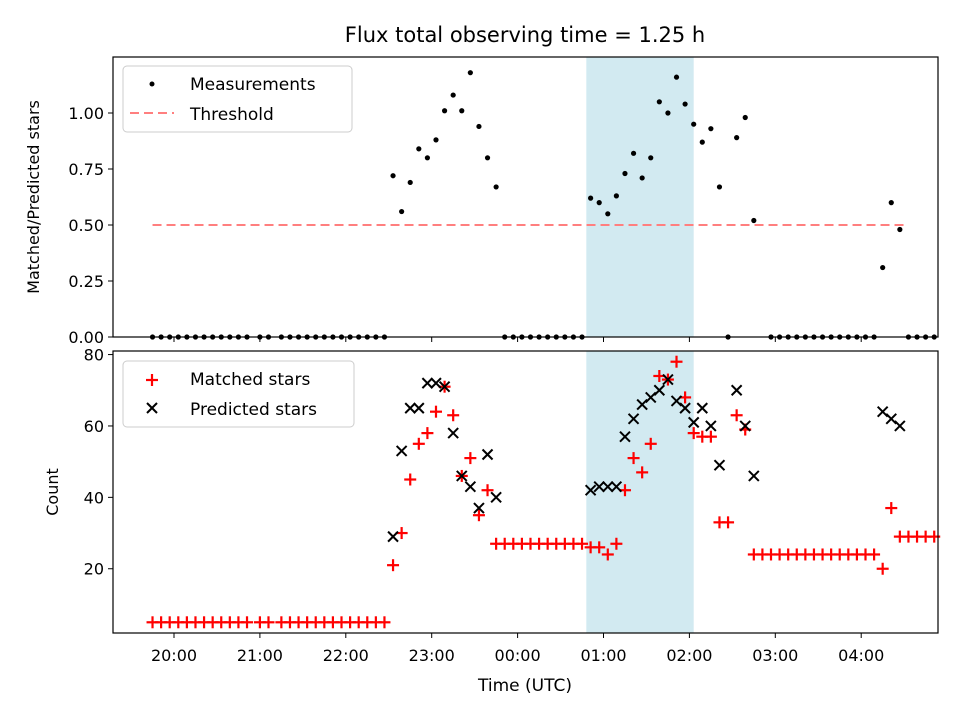 This screenshot has height=720, width=960. What do you see at coordinates (689, 655) in the screenshot?
I see `x-tick-label: 02:00` at bounding box center [689, 655].